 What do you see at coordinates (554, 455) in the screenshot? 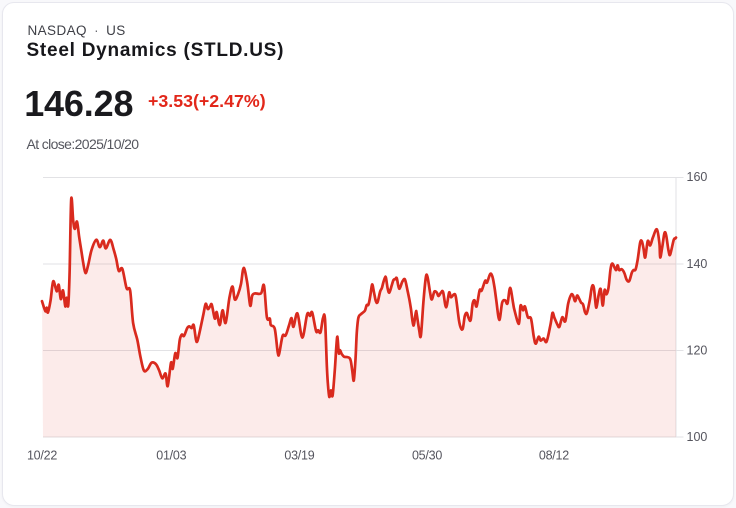
I see `svg-text: 08/12` at bounding box center [554, 455].